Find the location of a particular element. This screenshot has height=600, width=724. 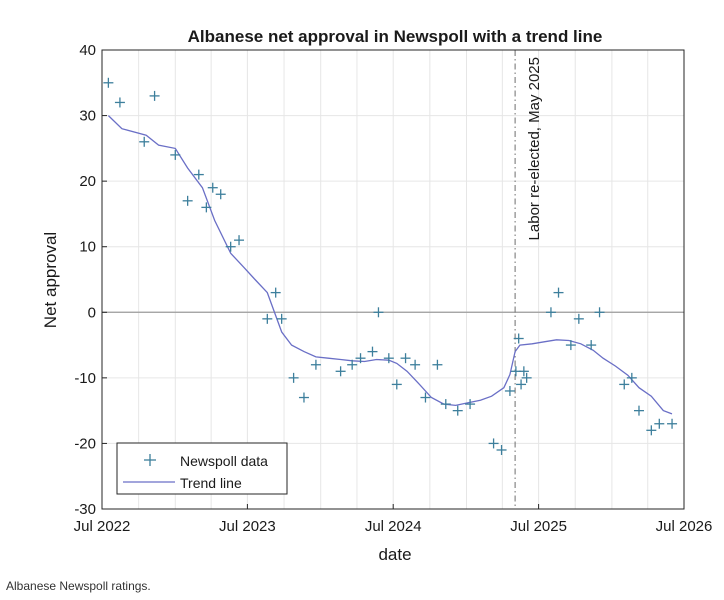

legend-marker-newspoll is located at coordinates (150, 460).